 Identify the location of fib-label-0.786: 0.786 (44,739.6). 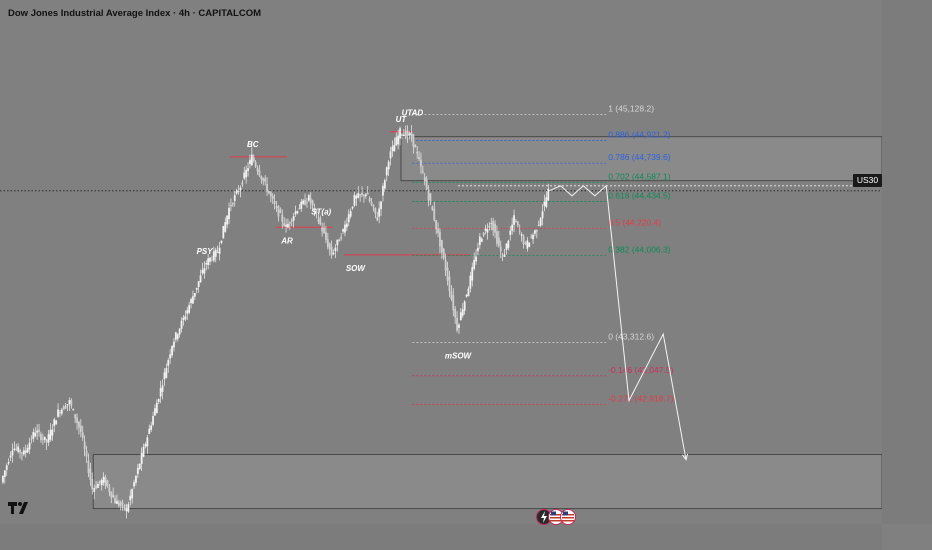
(639, 157).